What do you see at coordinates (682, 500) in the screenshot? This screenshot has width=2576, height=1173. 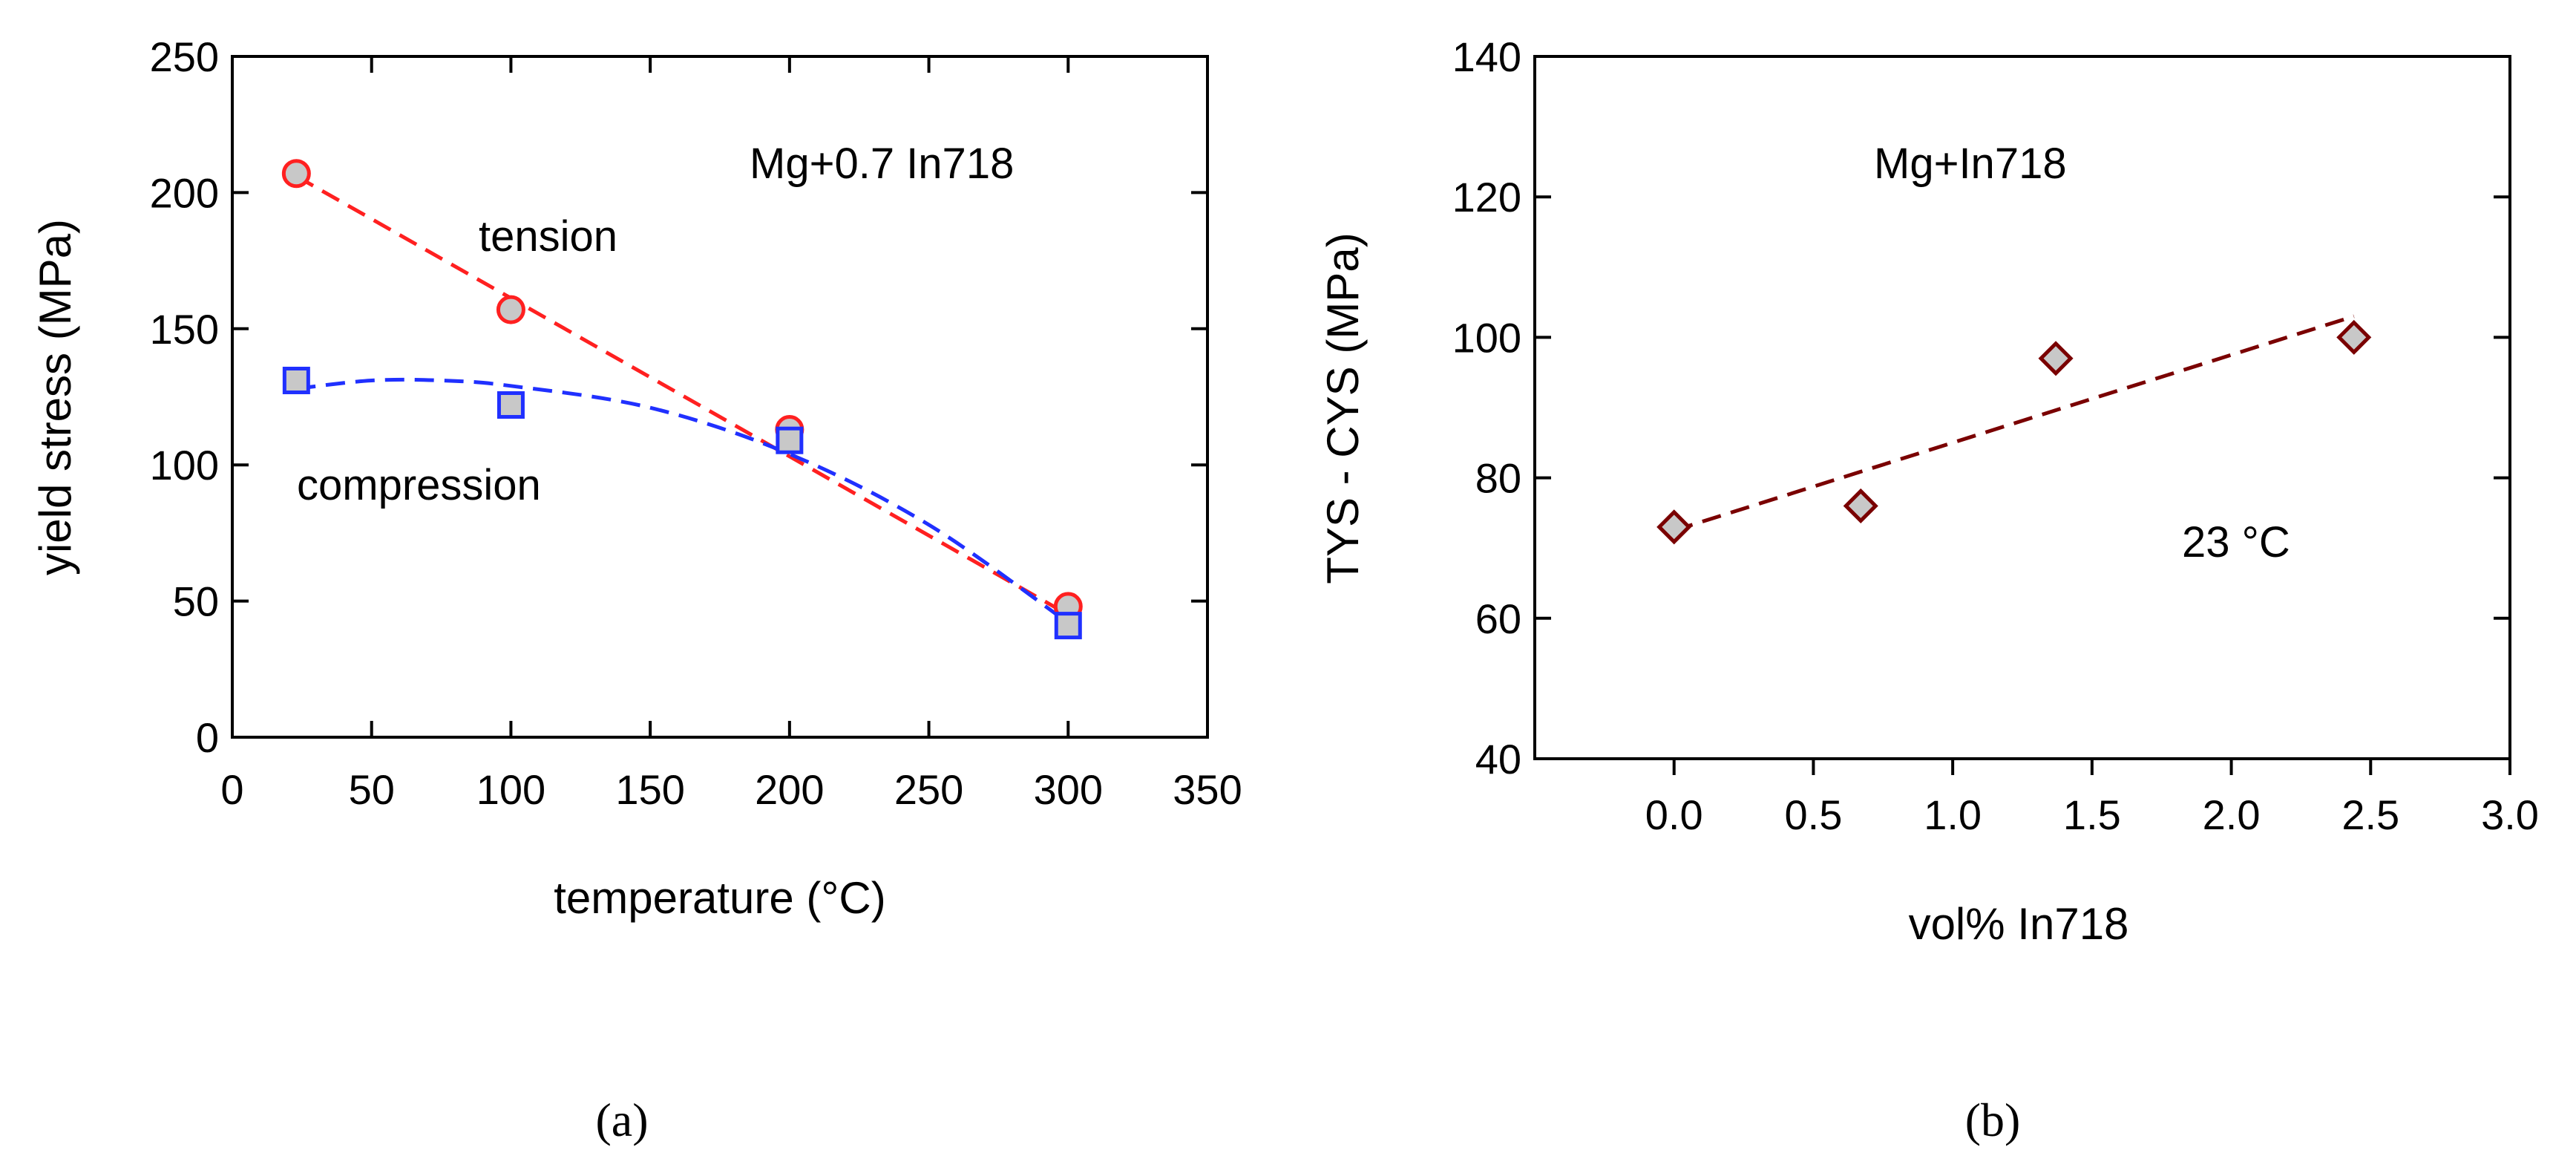 I see `panel-a-trendline-compression` at bounding box center [682, 500].